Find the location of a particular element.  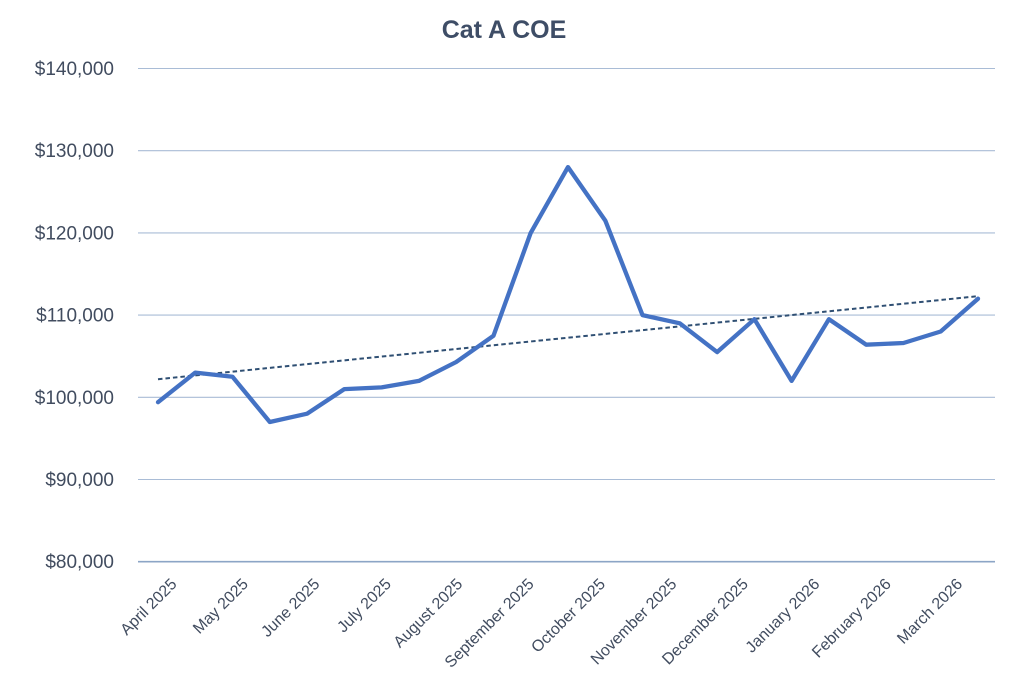

x-axis-tick-label: June 2025 is located at coordinates (290, 608).